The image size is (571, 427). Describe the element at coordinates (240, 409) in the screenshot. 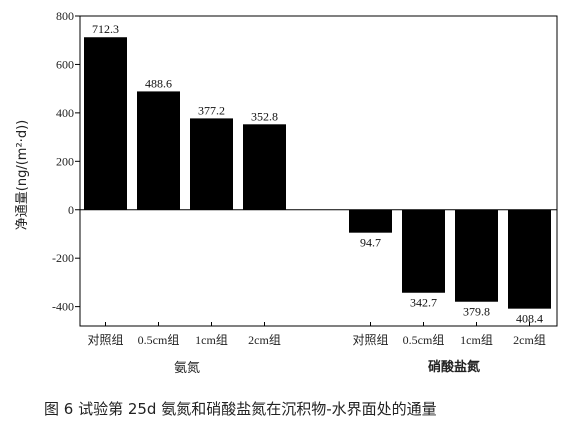

I see `figure-caption: 图 6 试验第 25d 氨氮和硝酸盐氮在沉积物-水界面处的通量` at that location.